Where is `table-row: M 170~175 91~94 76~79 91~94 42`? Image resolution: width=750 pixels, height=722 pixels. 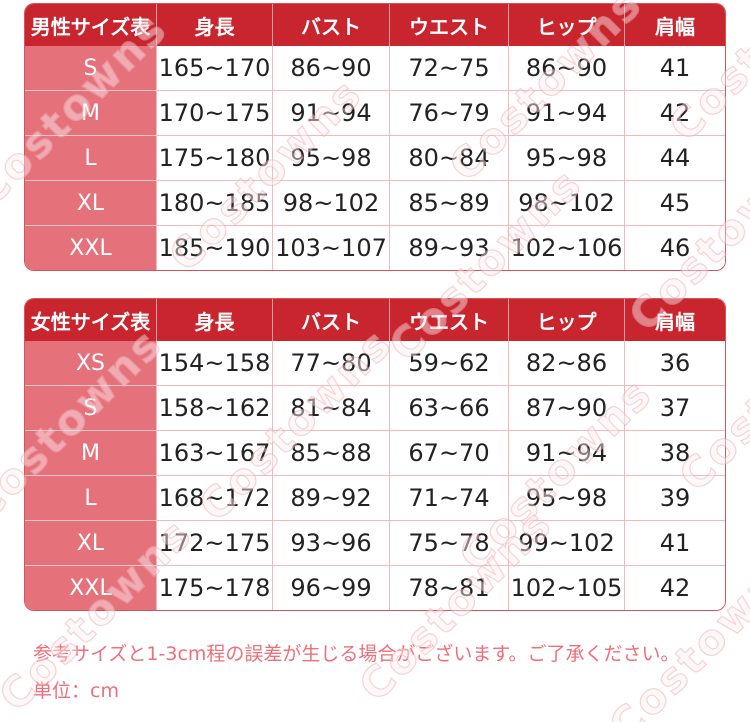 table-row: M 170~175 91~94 76~79 91~94 42 is located at coordinates (375, 112).